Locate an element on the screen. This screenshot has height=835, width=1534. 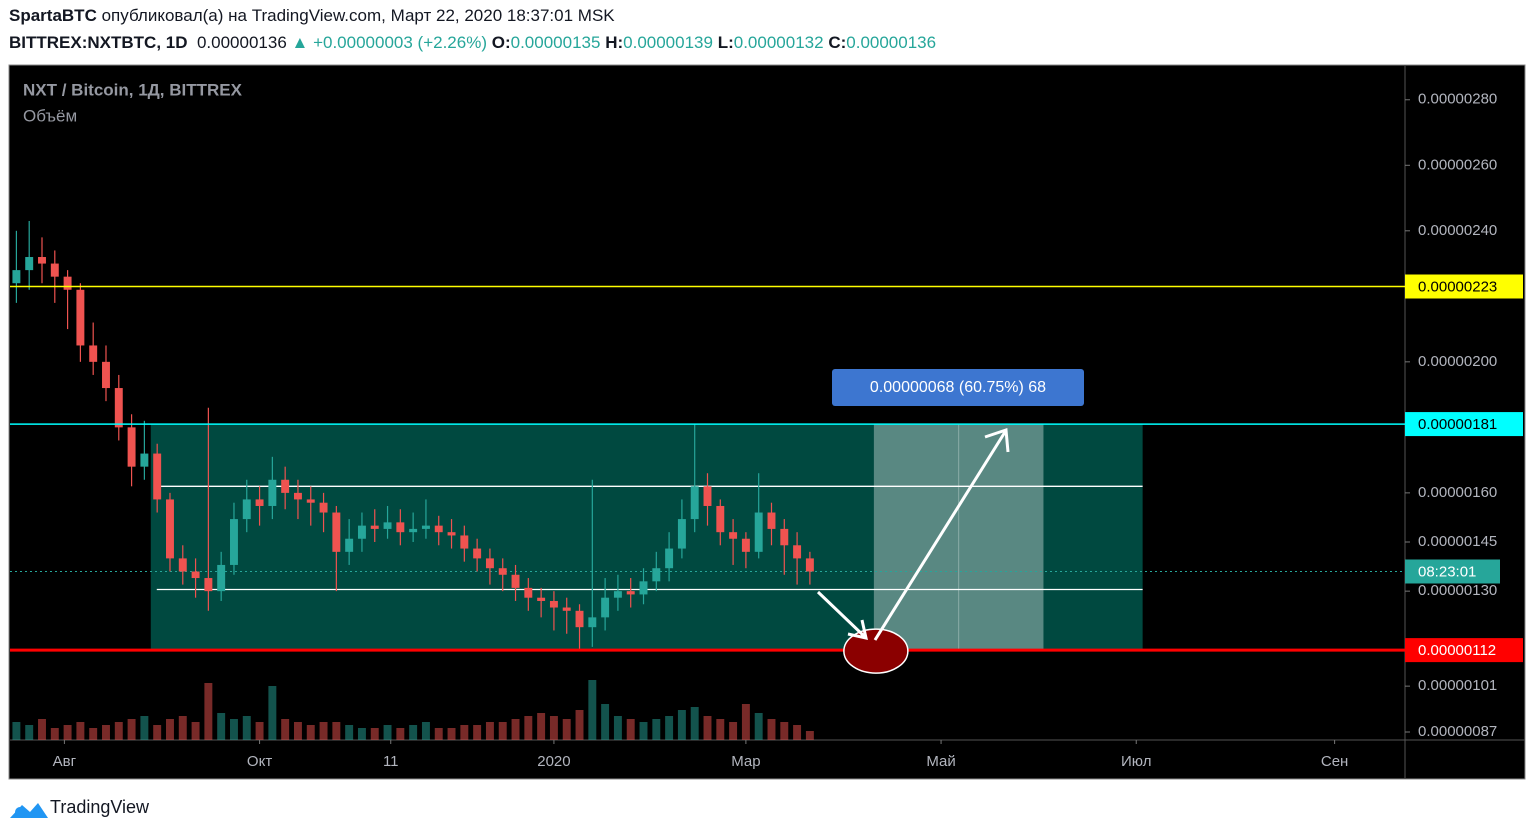
x-tick-label: 2020 is located at coordinates (553, 761).